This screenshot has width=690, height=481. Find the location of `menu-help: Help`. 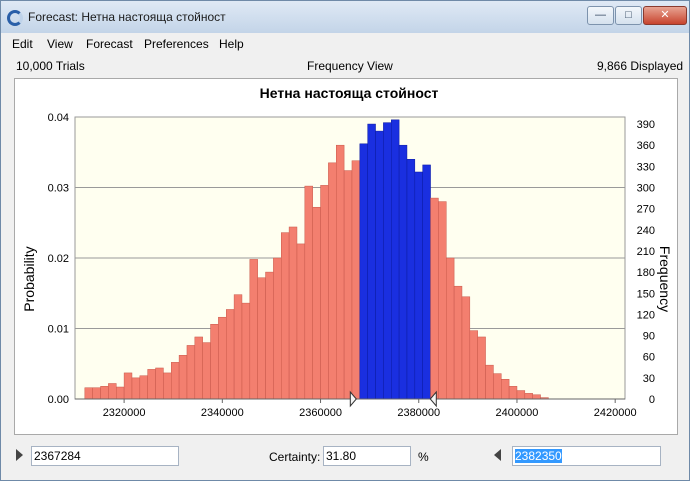

menu-help: Help is located at coordinates (231, 44).